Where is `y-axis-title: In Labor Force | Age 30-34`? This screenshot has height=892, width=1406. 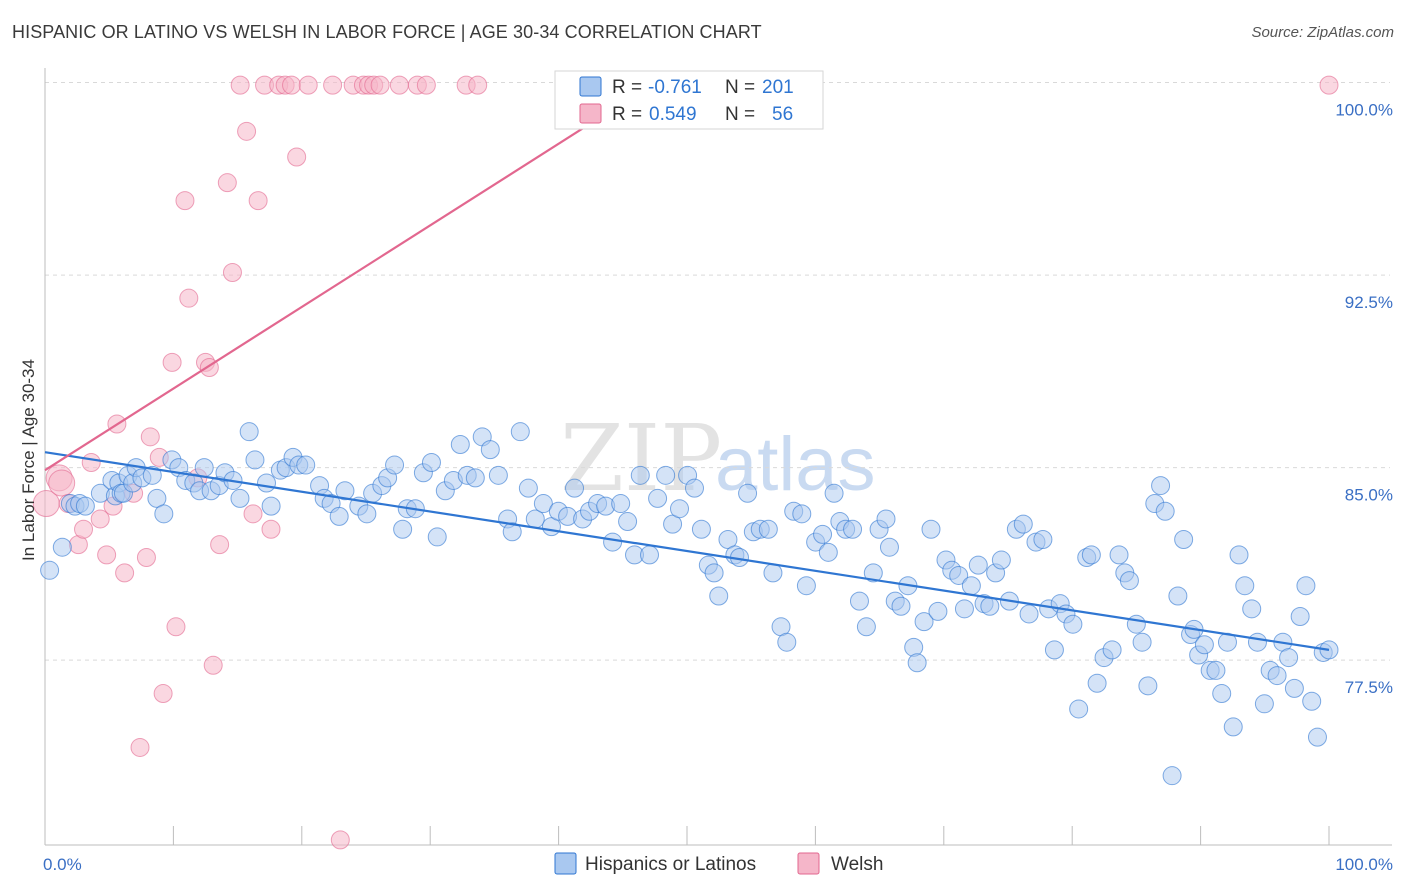 y-axis-title: In Labor Force | Age 30-34 is located at coordinates (28, 460).